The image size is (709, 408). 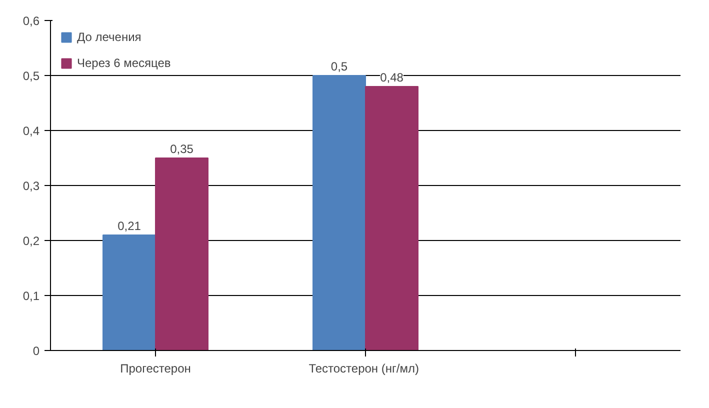 What do you see at coordinates (129, 226) in the screenshot?
I see `text: 0,21` at bounding box center [129, 226].